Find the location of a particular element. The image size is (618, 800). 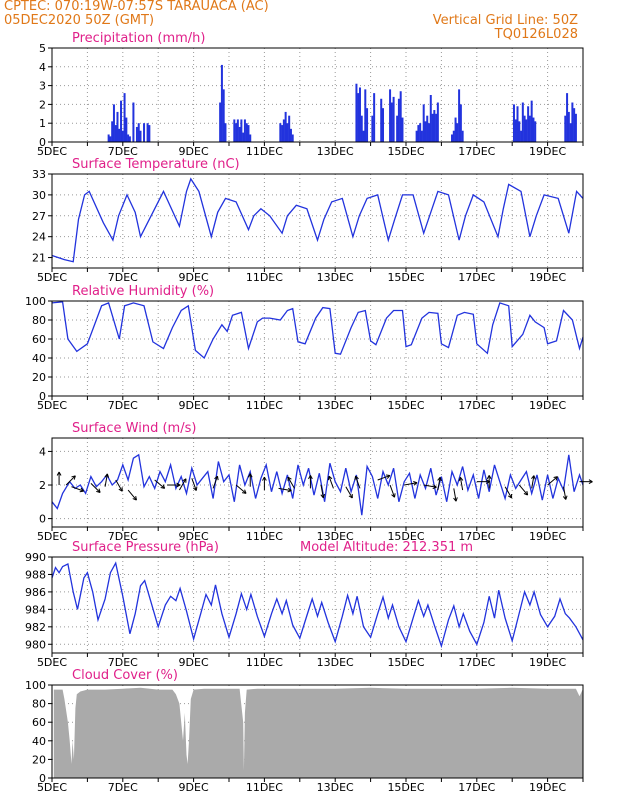

y-tick-label: 986 is located at coordinates (35, 592).